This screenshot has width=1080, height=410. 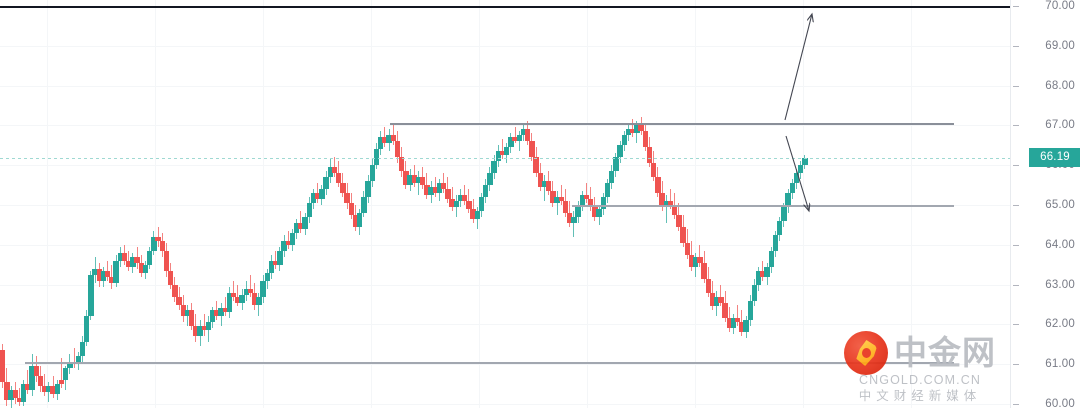 What do you see at coordinates (263, 204) in the screenshot?
I see `gridline-vertical` at bounding box center [263, 204].